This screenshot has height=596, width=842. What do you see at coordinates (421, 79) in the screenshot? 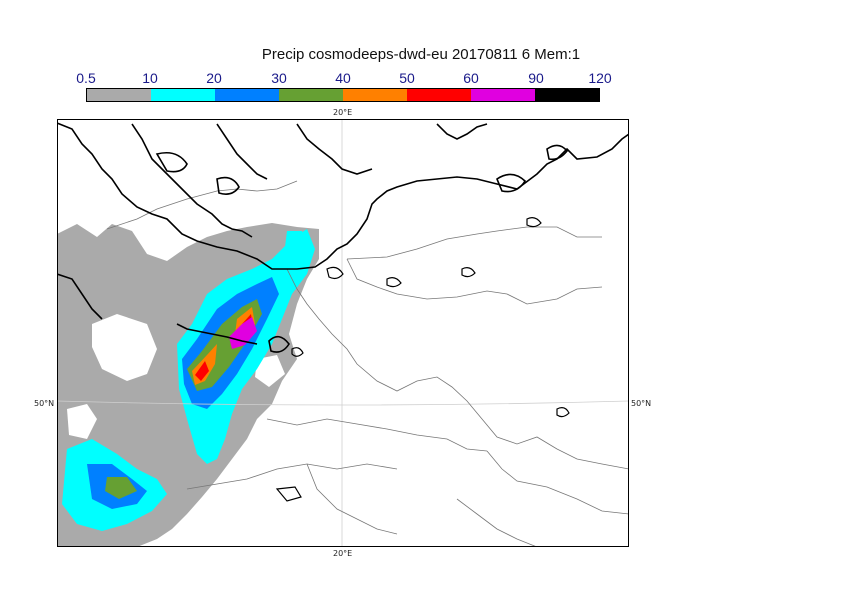
I see `legend-labels: 0.5 10 20 30 40 50 60 90 120` at bounding box center [421, 79].